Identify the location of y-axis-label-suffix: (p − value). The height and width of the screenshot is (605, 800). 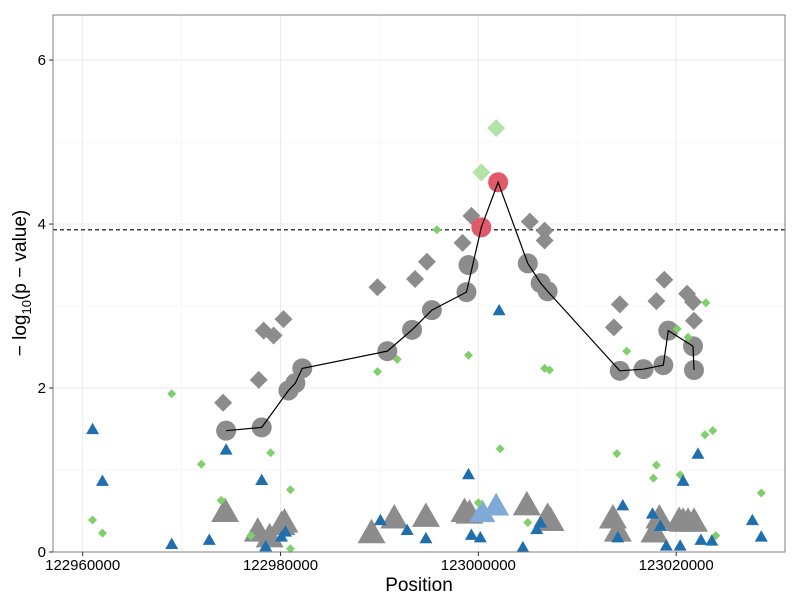
(20, 255).